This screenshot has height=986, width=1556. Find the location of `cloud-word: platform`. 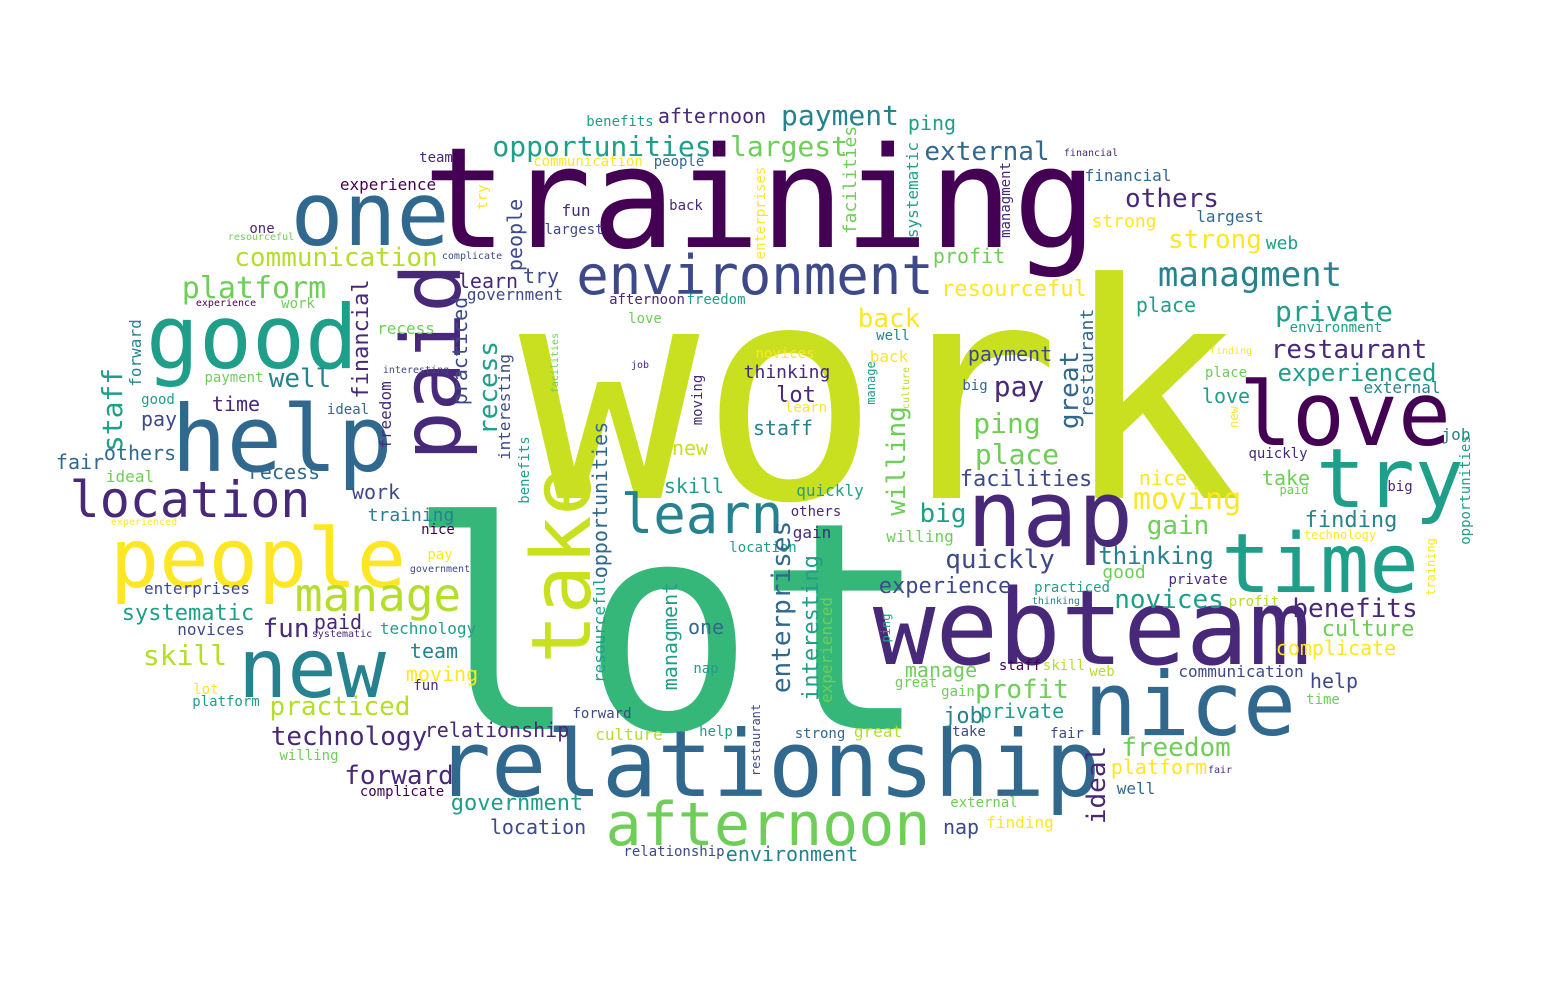

cloud-word: platform is located at coordinates (226, 702).